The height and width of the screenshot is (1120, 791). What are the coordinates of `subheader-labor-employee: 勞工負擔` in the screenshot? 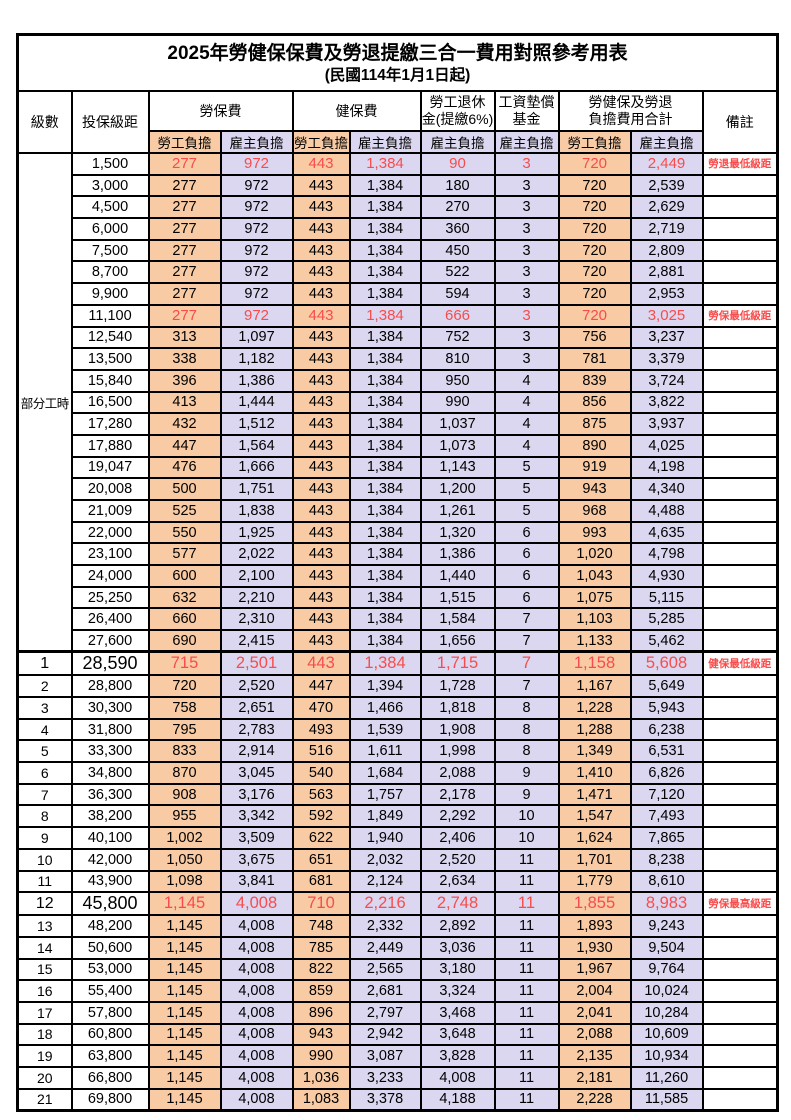 It's located at (184, 142).